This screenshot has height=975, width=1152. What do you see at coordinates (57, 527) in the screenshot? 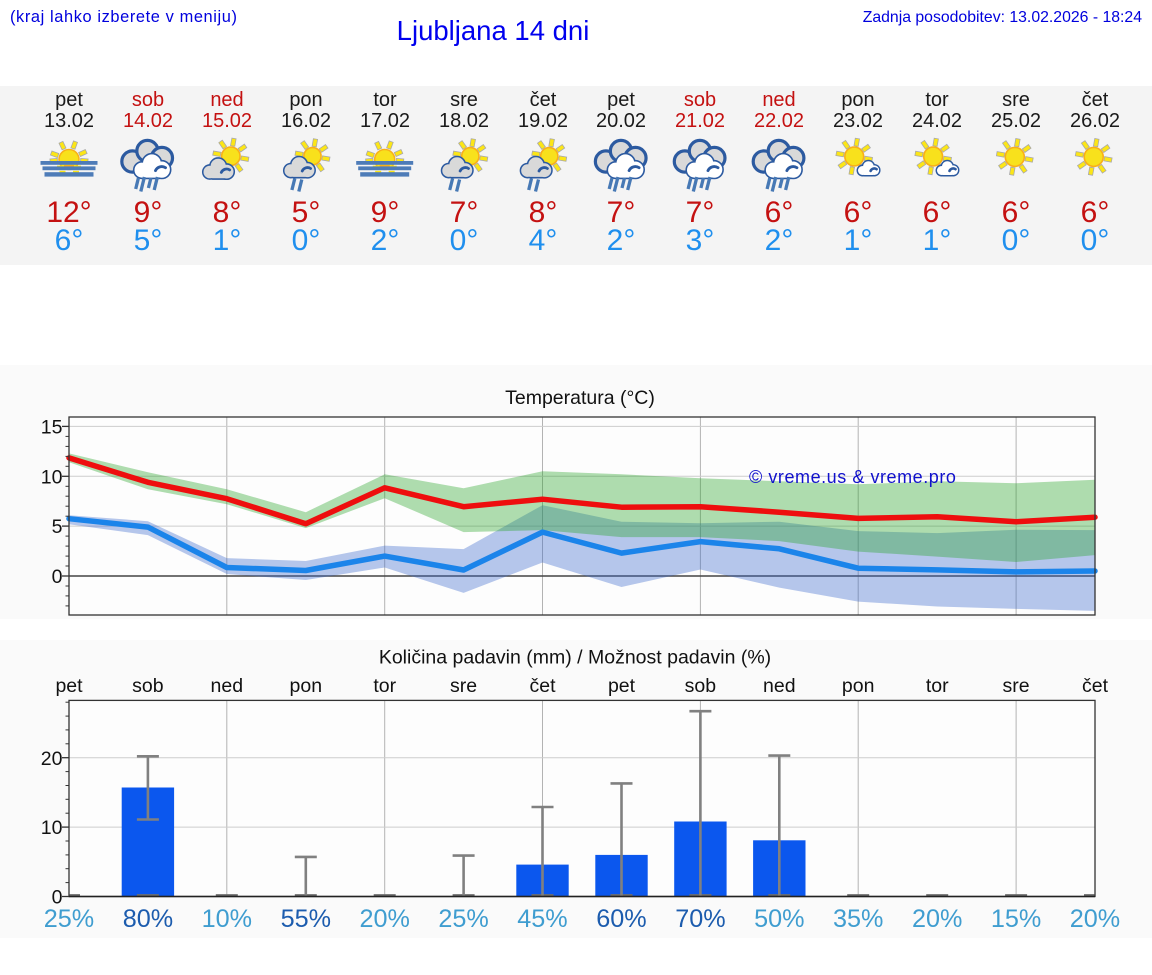
I see `svg-text: 5` at bounding box center [57, 527].